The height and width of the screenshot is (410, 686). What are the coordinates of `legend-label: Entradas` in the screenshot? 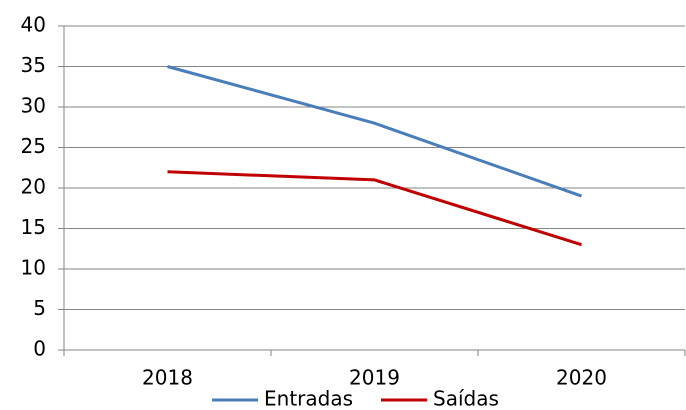 It's located at (308, 398).